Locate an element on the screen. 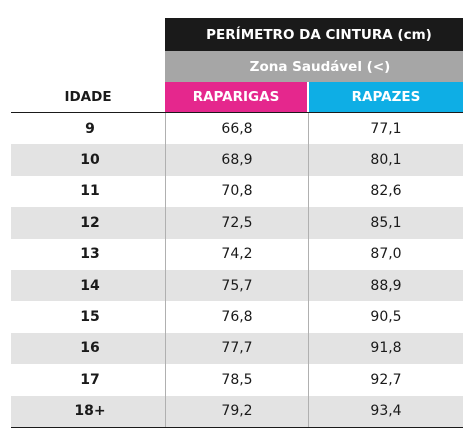  table-row: 10 68,9 80,1 is located at coordinates (237, 160).